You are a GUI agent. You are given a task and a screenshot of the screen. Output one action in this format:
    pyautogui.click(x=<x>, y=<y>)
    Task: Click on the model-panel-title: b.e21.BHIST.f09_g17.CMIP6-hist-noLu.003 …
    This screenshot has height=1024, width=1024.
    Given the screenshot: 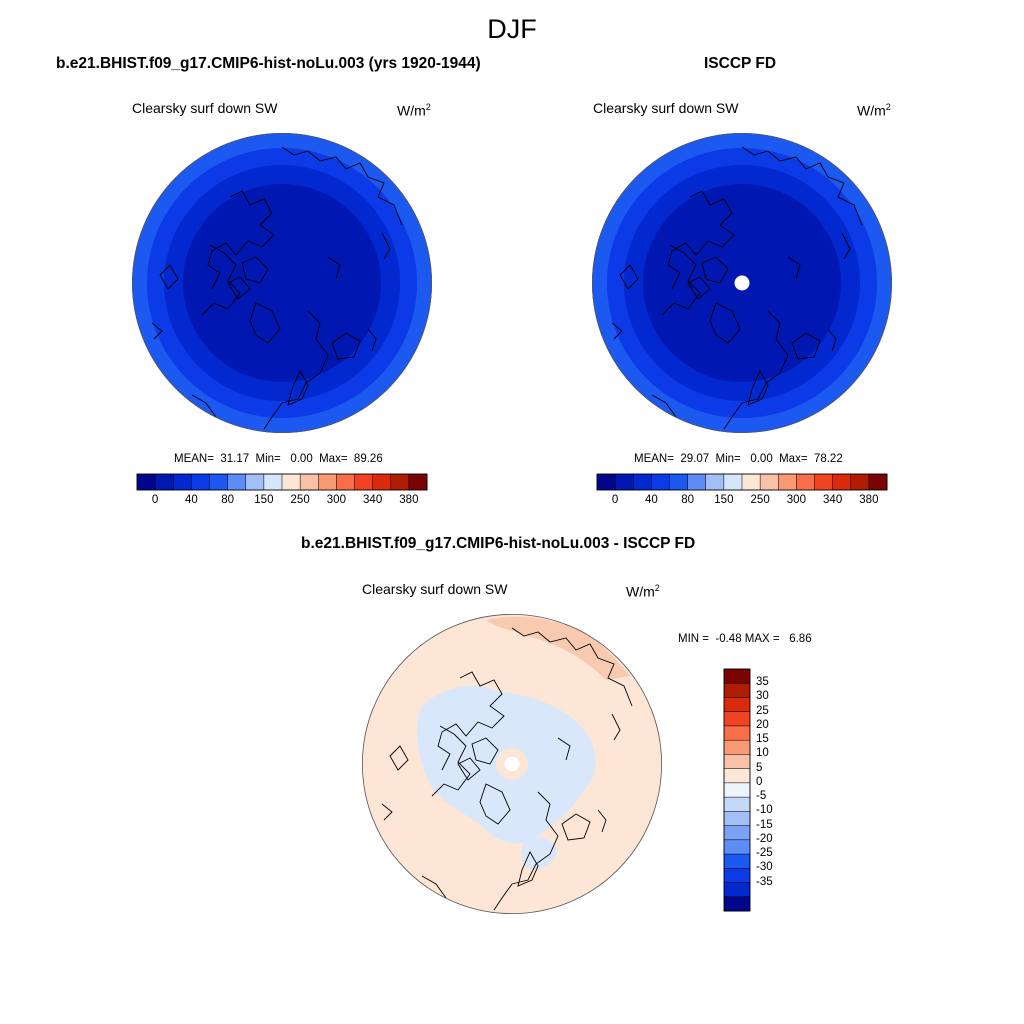 What is the action you would take?
    pyautogui.click(x=268, y=63)
    